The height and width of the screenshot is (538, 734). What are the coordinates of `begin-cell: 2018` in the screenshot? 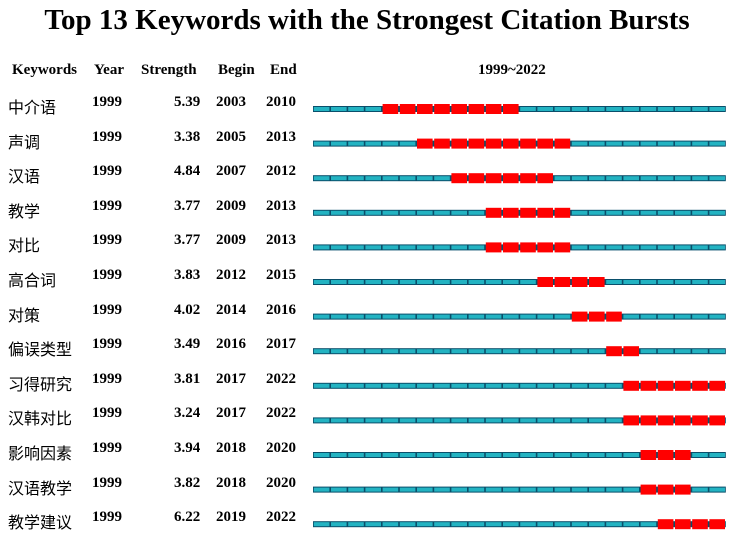 It's located at (231, 448).